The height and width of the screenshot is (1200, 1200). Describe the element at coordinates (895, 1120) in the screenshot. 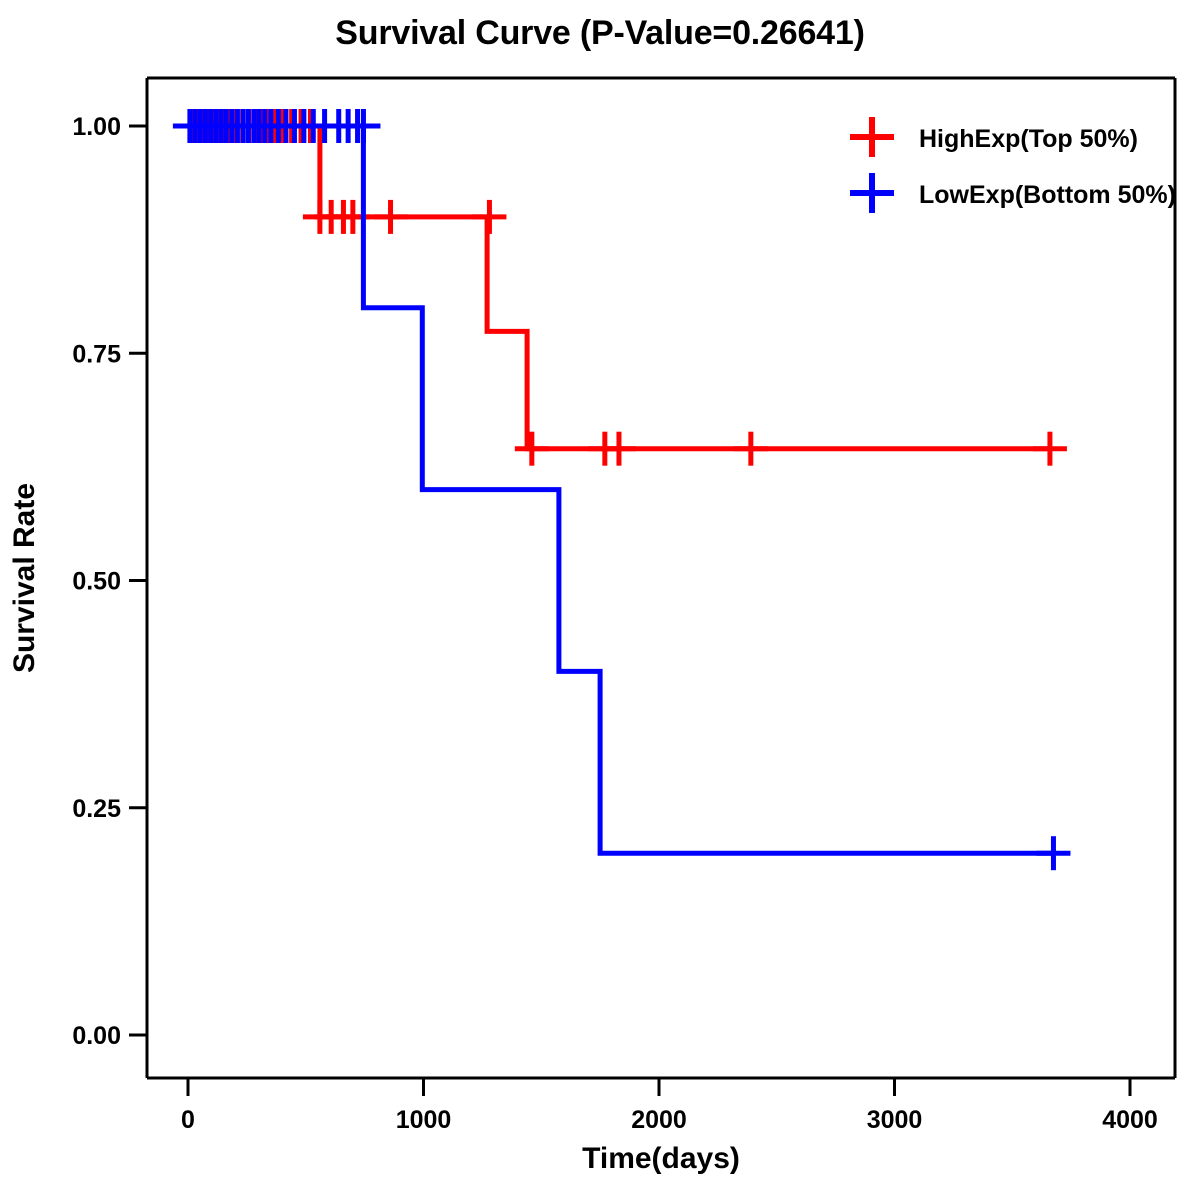

I see `x-tick-label: 3000` at that location.